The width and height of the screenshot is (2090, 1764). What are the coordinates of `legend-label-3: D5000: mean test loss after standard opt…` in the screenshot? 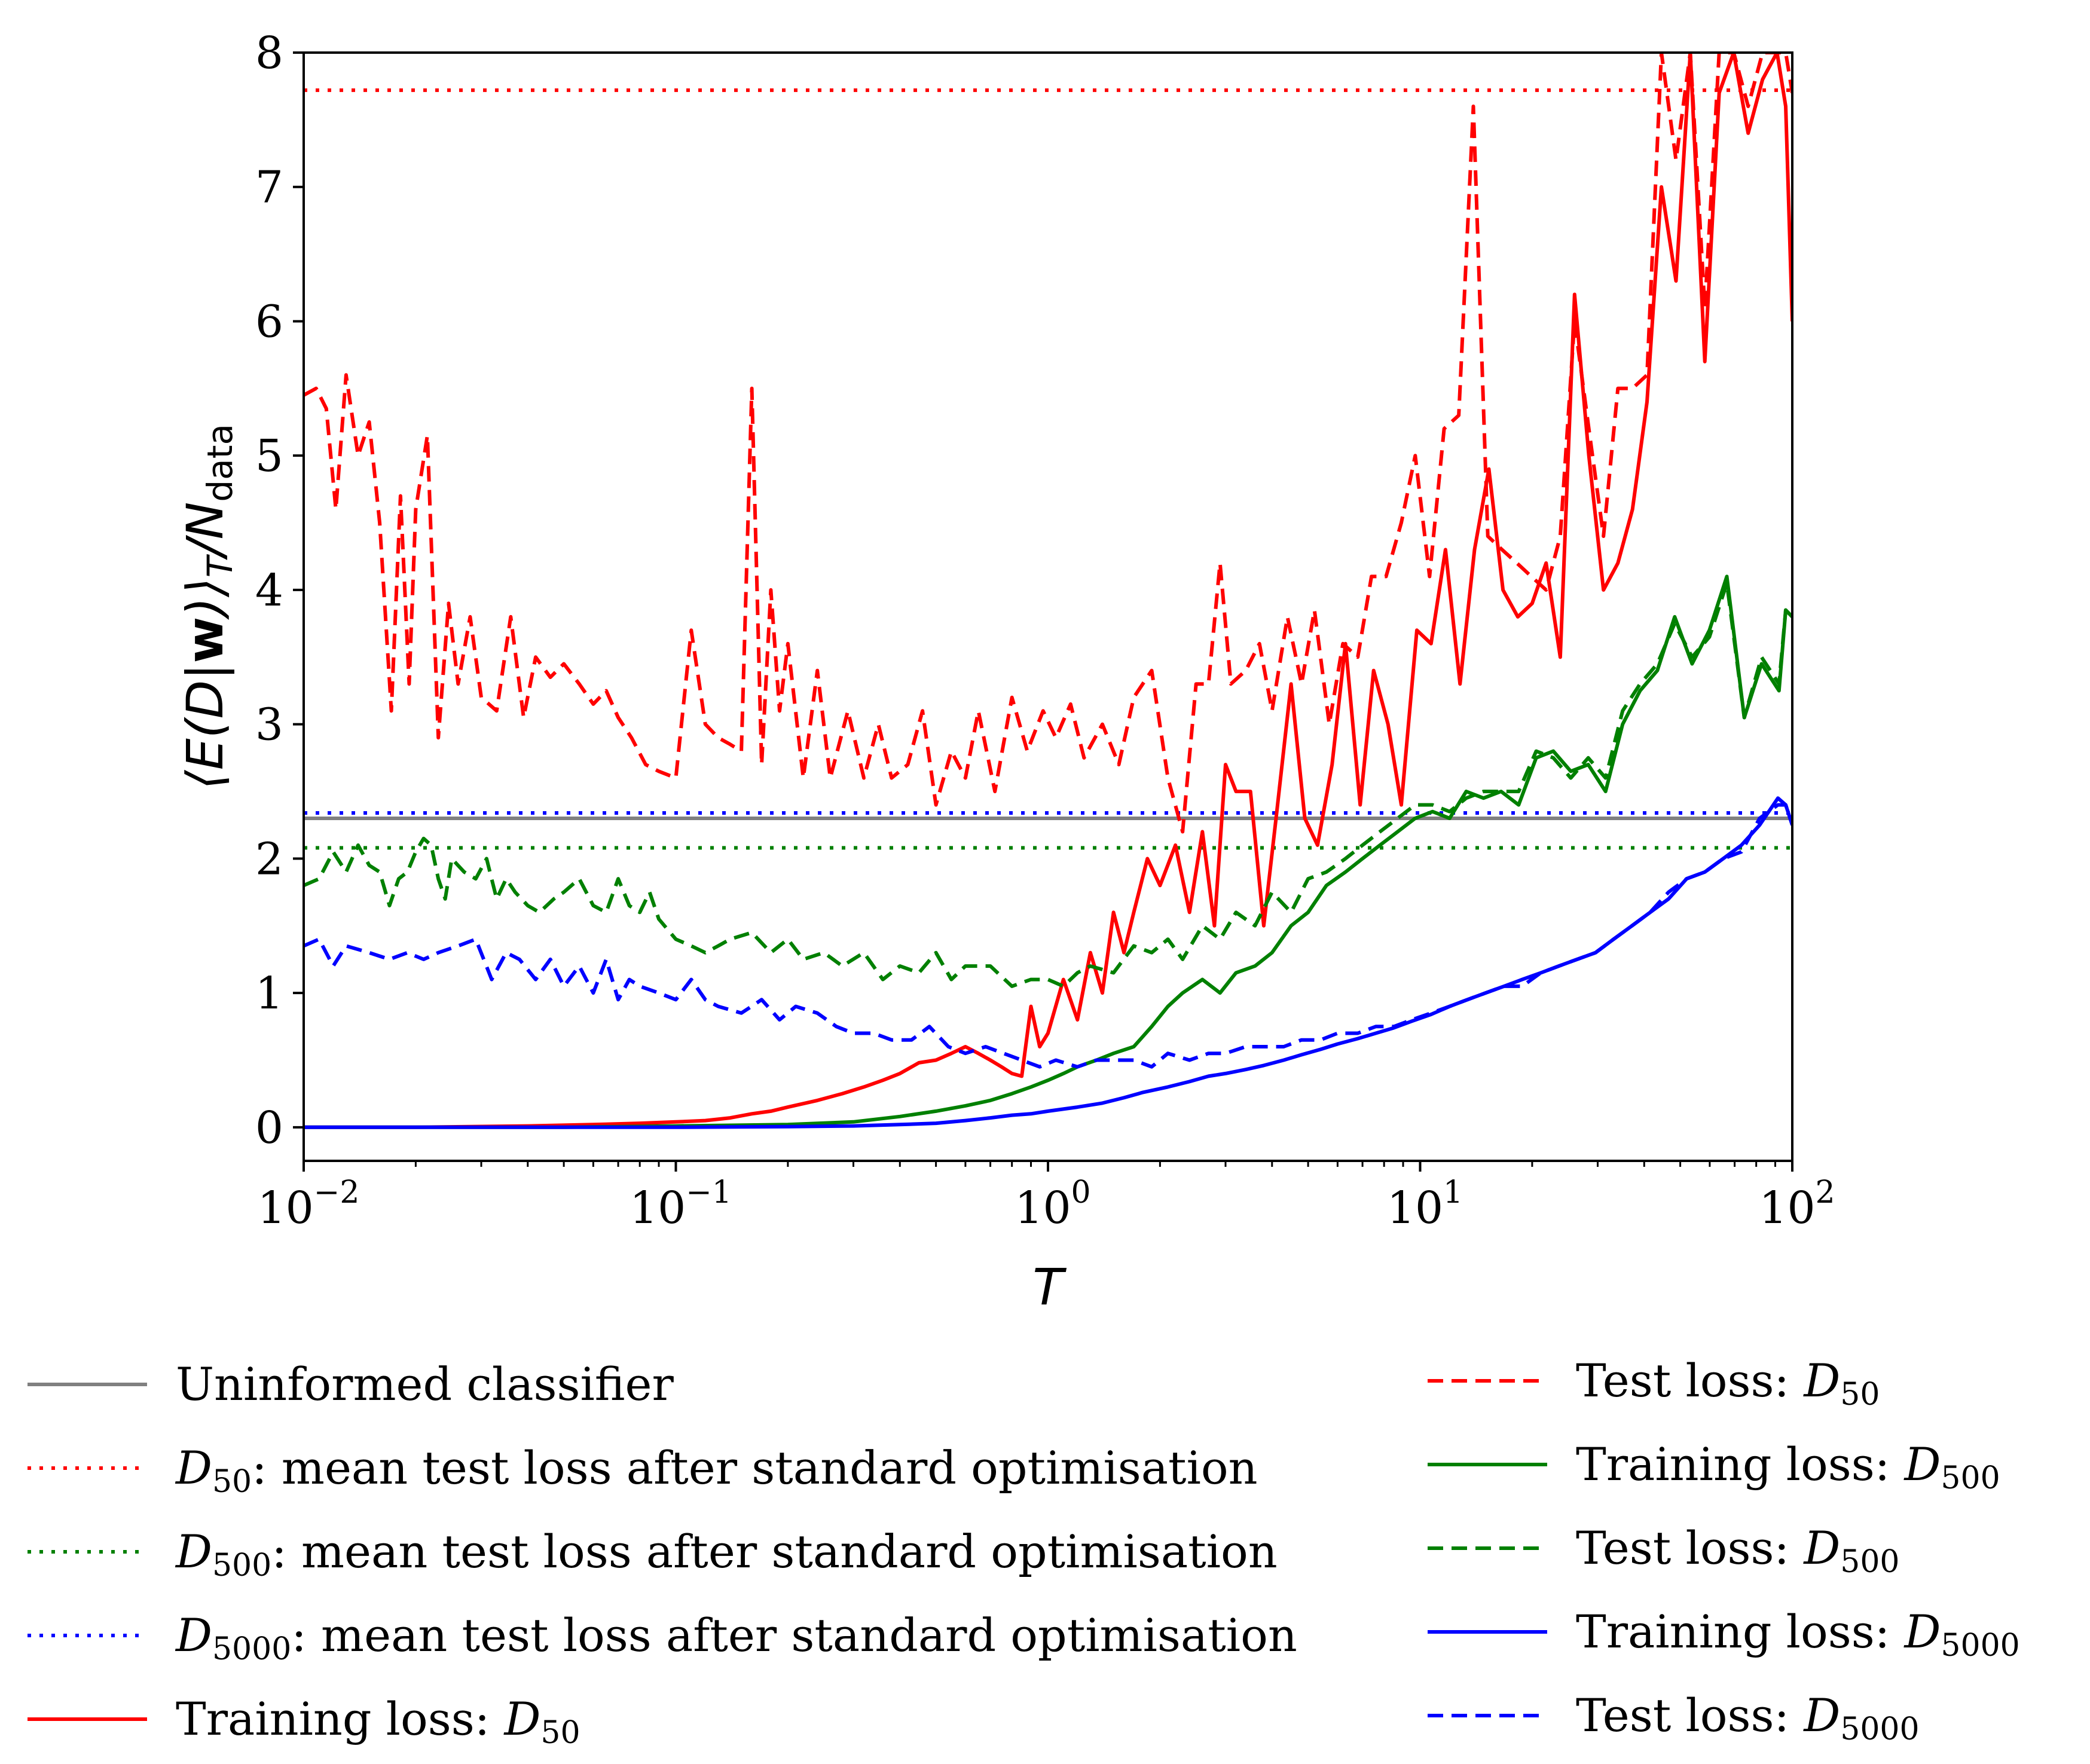 It's located at (736, 1638).